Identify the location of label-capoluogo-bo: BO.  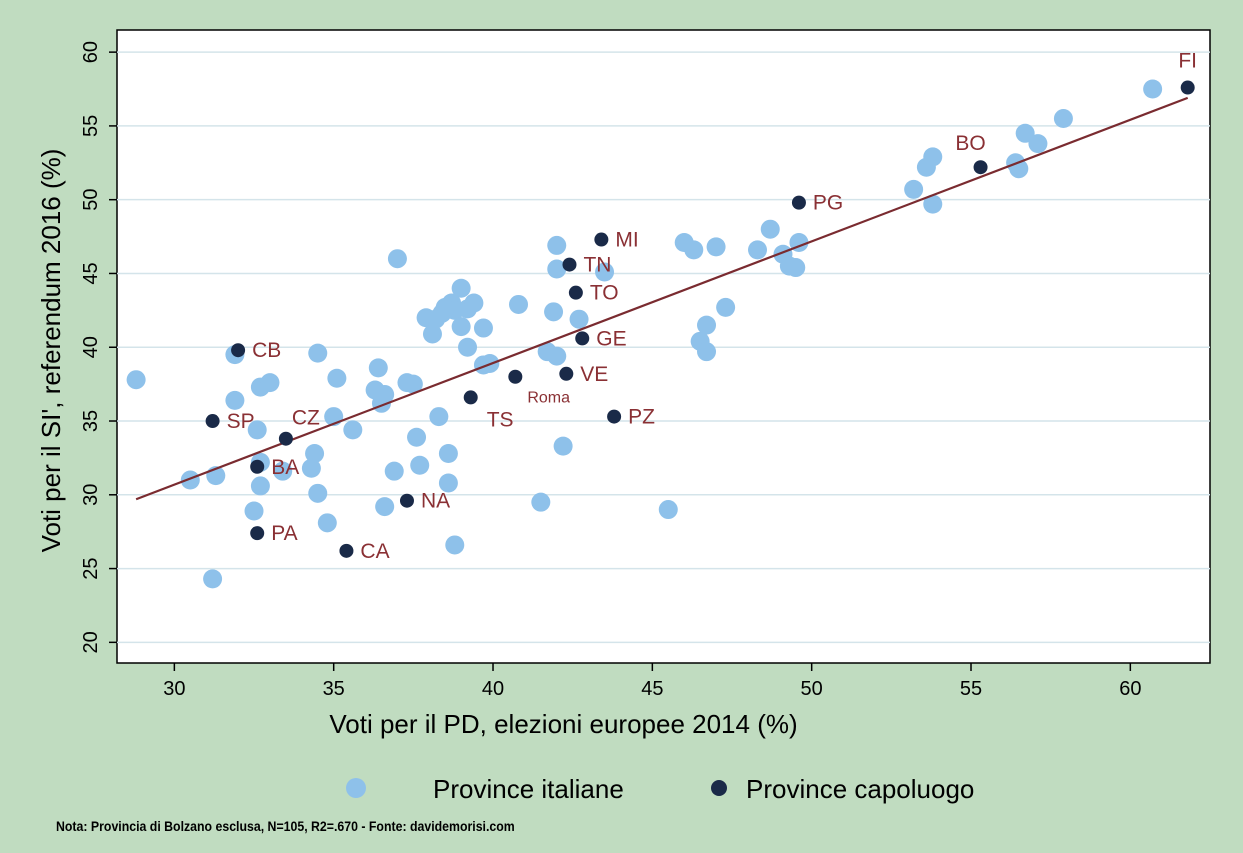
(970, 143).